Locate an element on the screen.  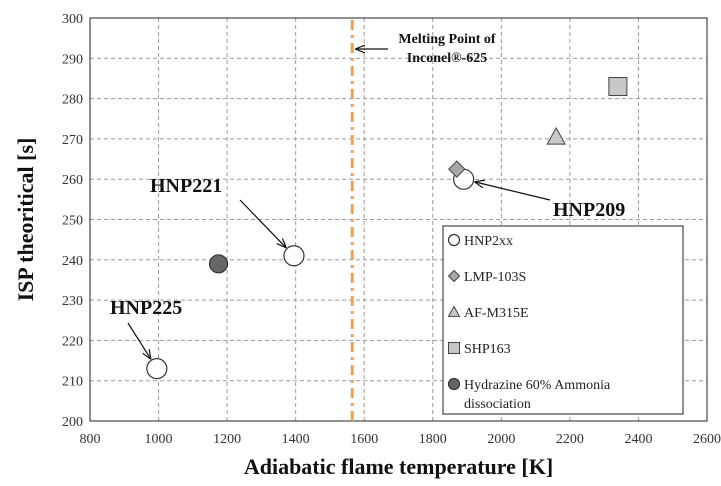
x-tick-label: 2400 is located at coordinates (638, 439).